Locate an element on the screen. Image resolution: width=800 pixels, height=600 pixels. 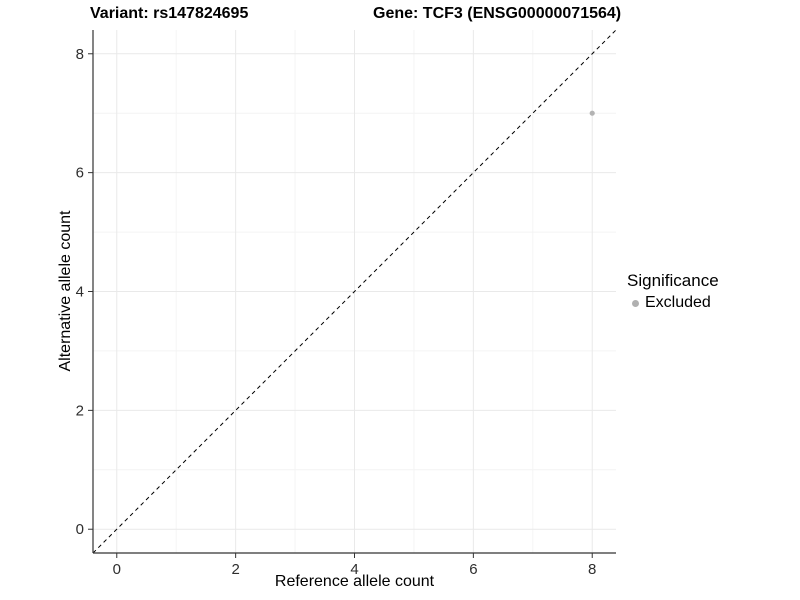
data-point is located at coordinates (592, 113).